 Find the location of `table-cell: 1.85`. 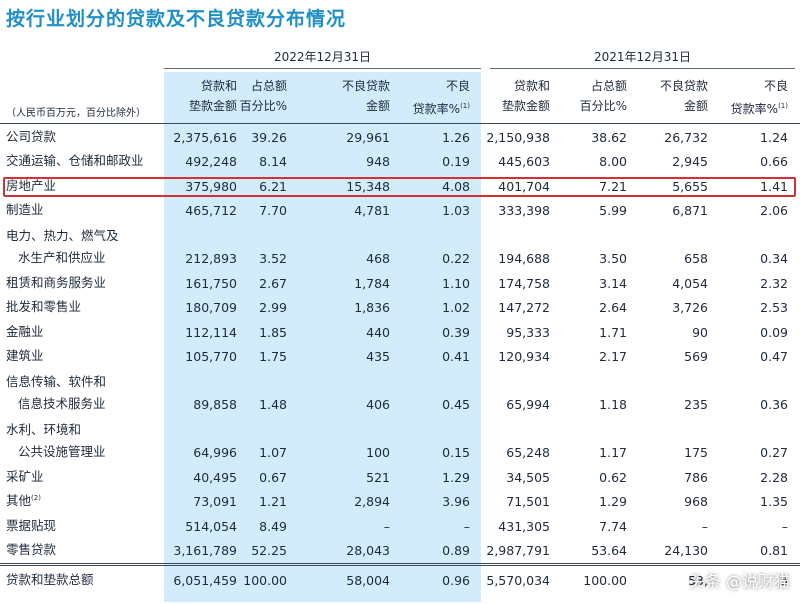

table-cell: 1.85 is located at coordinates (273, 332).